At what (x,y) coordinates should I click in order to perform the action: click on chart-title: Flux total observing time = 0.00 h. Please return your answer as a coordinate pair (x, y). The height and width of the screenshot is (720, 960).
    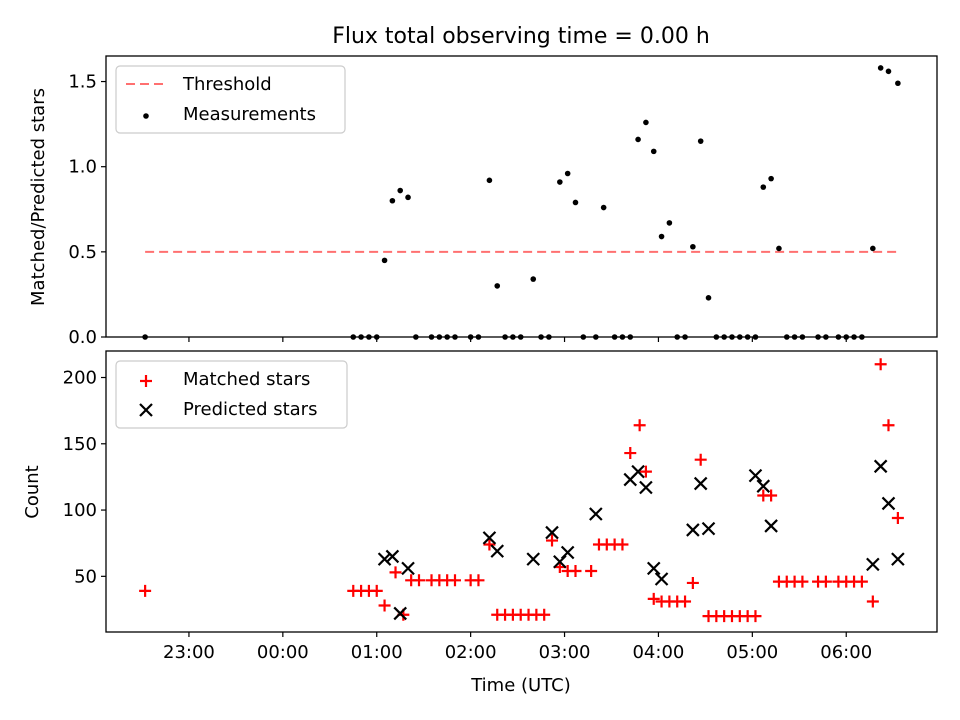
    Looking at the image, I should click on (521, 36).